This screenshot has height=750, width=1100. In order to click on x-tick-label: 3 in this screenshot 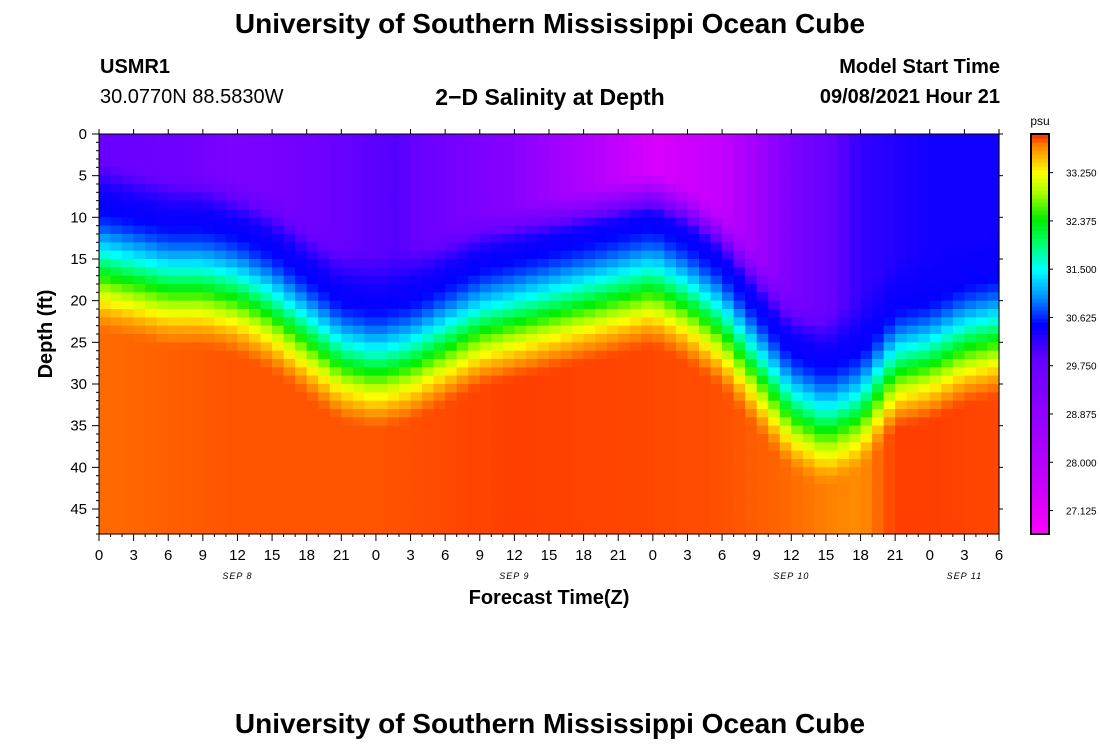, I will do `click(964, 555)`.